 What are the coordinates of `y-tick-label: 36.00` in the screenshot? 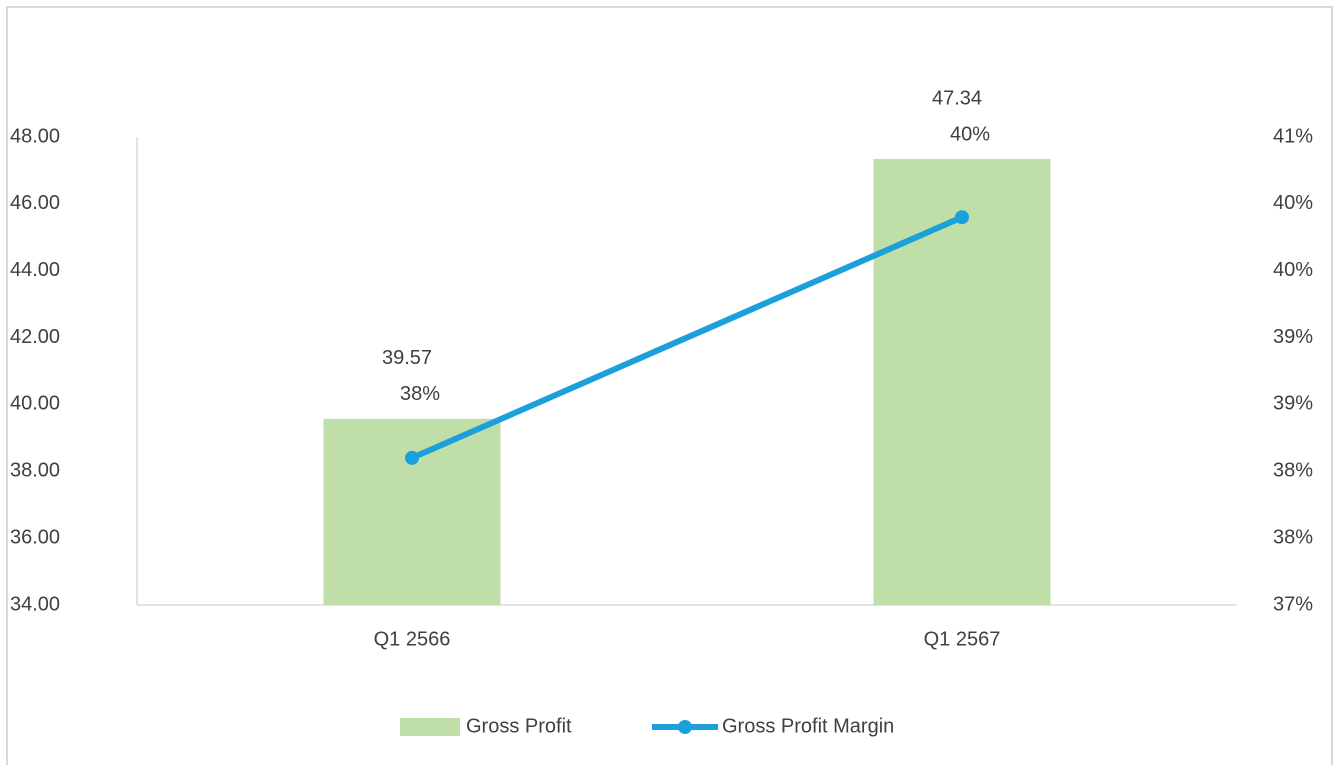 It's located at (35, 537).